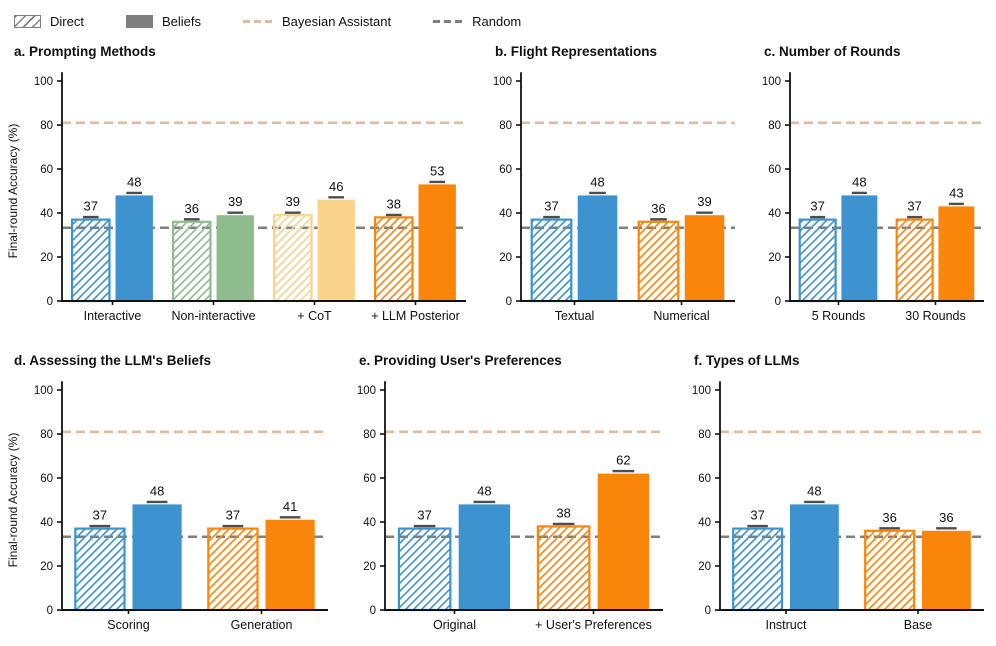 The image size is (996, 646). What do you see at coordinates (956, 192) in the screenshot?
I see `bar-value-label: 43` at bounding box center [956, 192].